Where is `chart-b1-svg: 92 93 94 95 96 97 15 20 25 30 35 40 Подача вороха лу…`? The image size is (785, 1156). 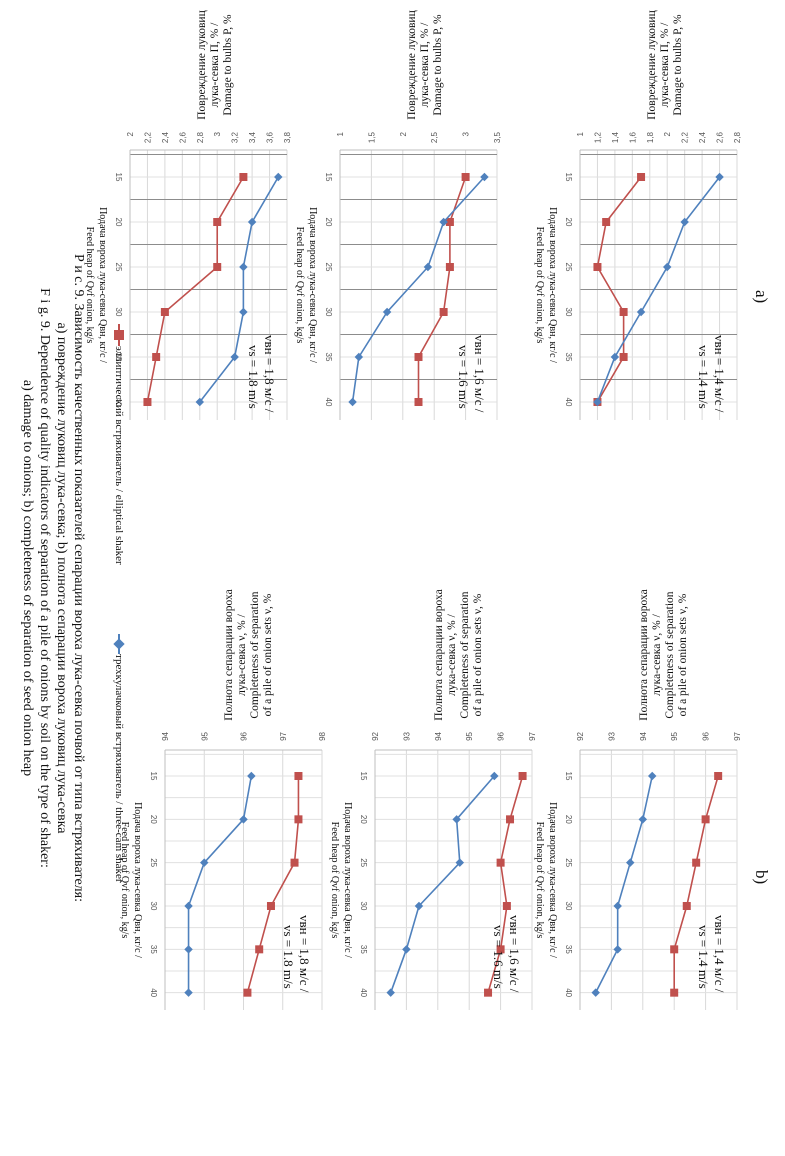 chart-b1-svg: 92 93 94 95 96 97 15 20 25 30 35 40 Подача вороха лу… is located at coordinates (638, 870).